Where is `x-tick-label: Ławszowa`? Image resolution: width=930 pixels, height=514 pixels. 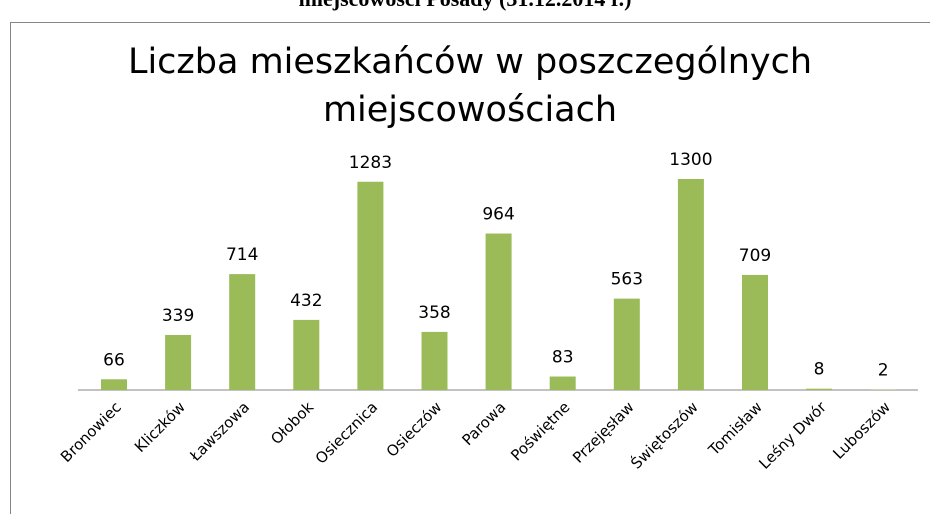
x-tick-label: Ławszowa is located at coordinates (219, 431).